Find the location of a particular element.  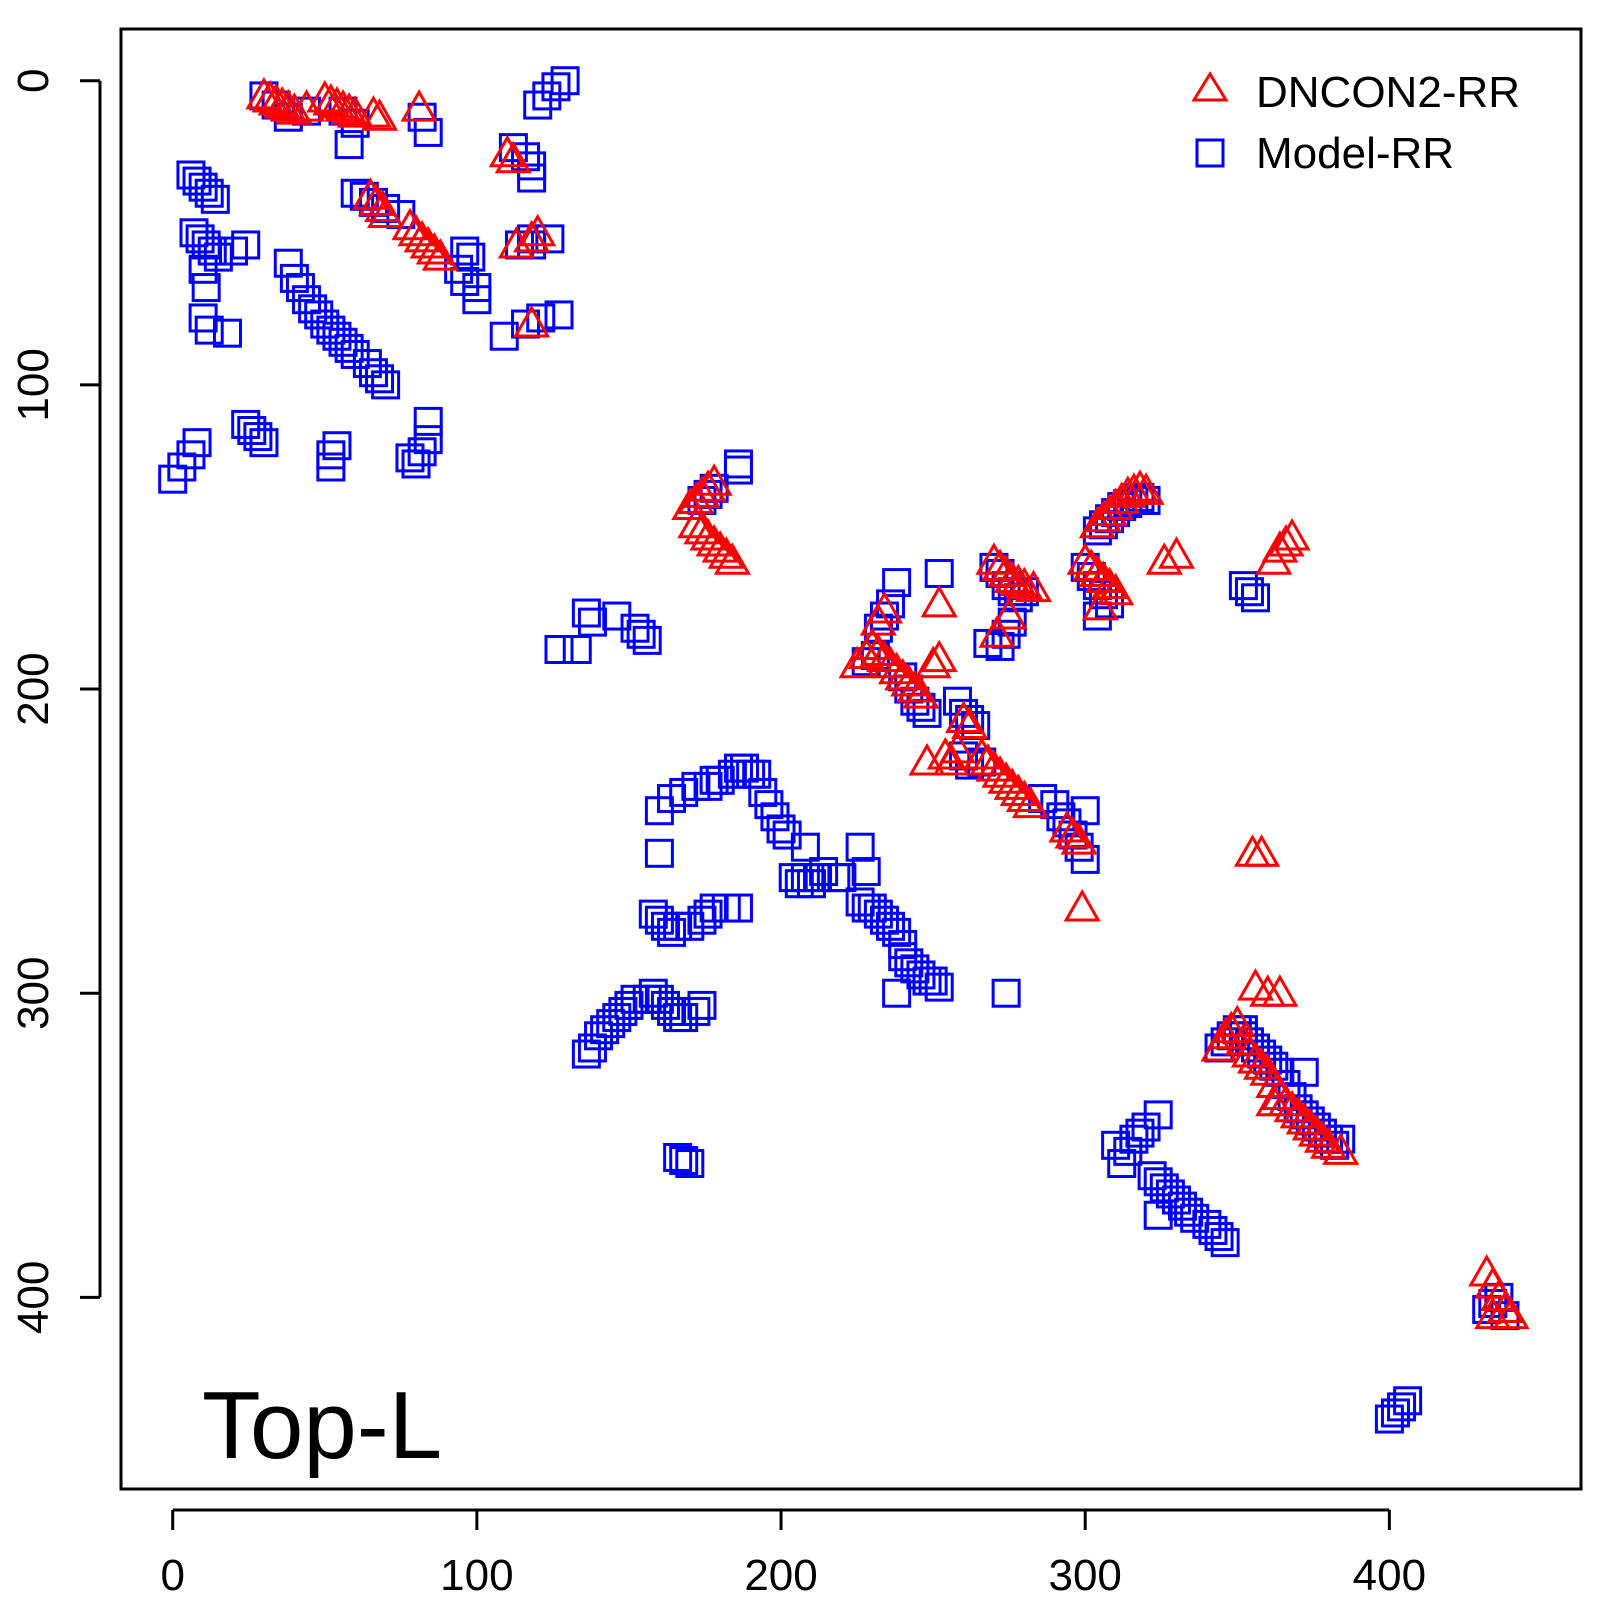

legend: DNCON2-RR Model-RR is located at coordinates (1355, 123).